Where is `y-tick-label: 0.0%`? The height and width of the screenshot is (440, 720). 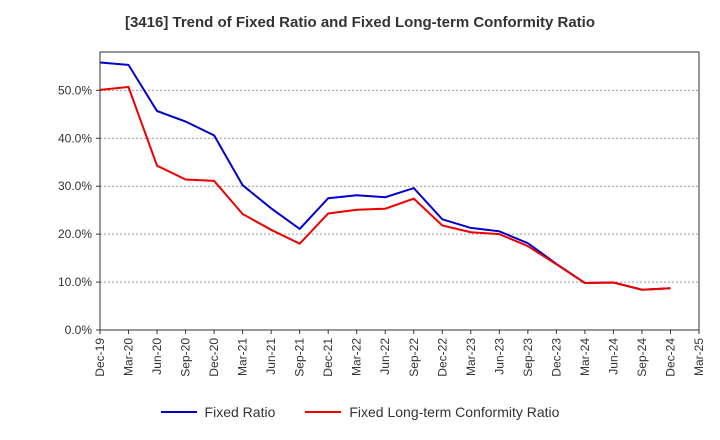 y-tick-label: 0.0% is located at coordinates (79, 330).